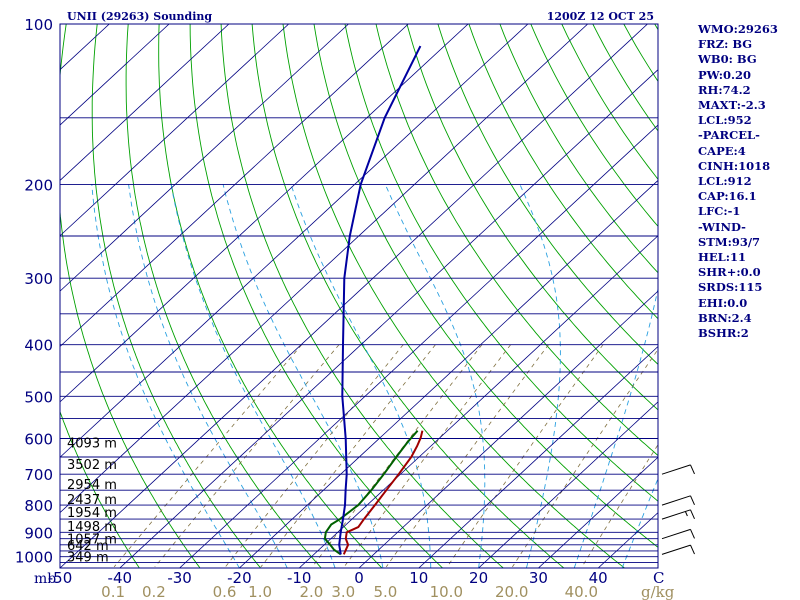 The image size is (800, 600). I want to click on pressure-tick-label: 300, so click(38, 279).